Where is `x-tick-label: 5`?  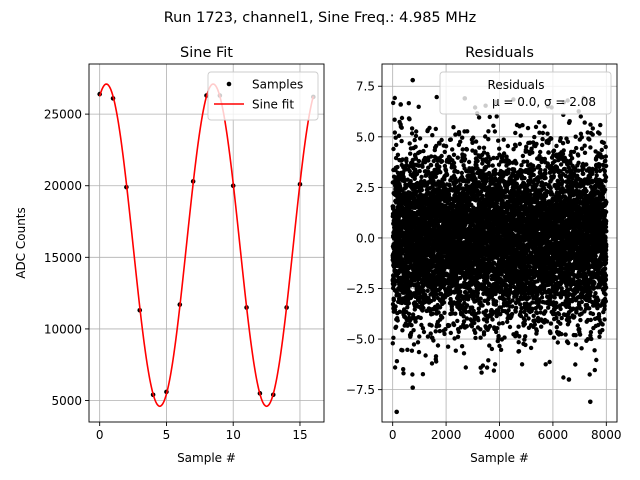
x-tick-label: 5 is located at coordinates (167, 435).